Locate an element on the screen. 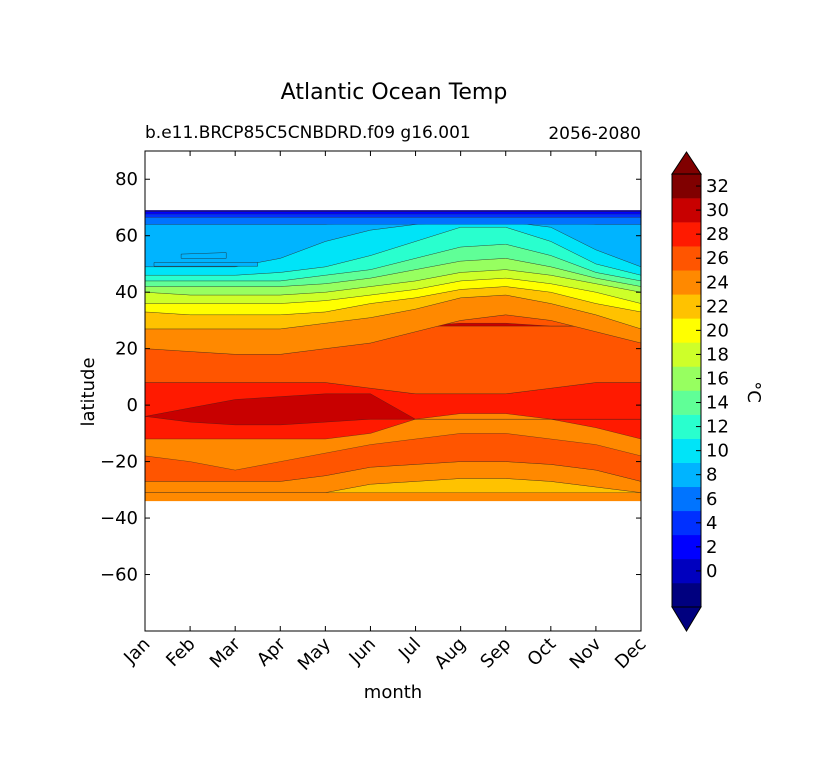 The height and width of the screenshot is (778, 834). y-tick-label: −40 is located at coordinates (119, 518).